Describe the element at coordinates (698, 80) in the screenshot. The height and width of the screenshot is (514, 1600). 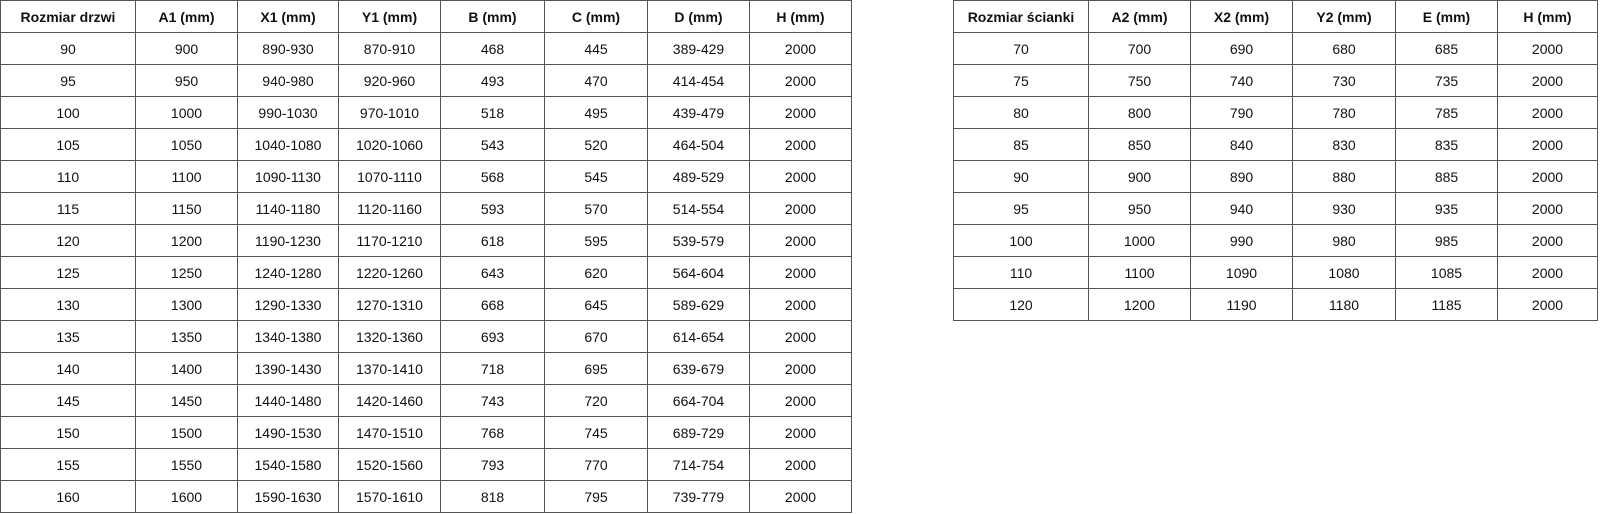
I see `table-cell: 414-454` at that location.